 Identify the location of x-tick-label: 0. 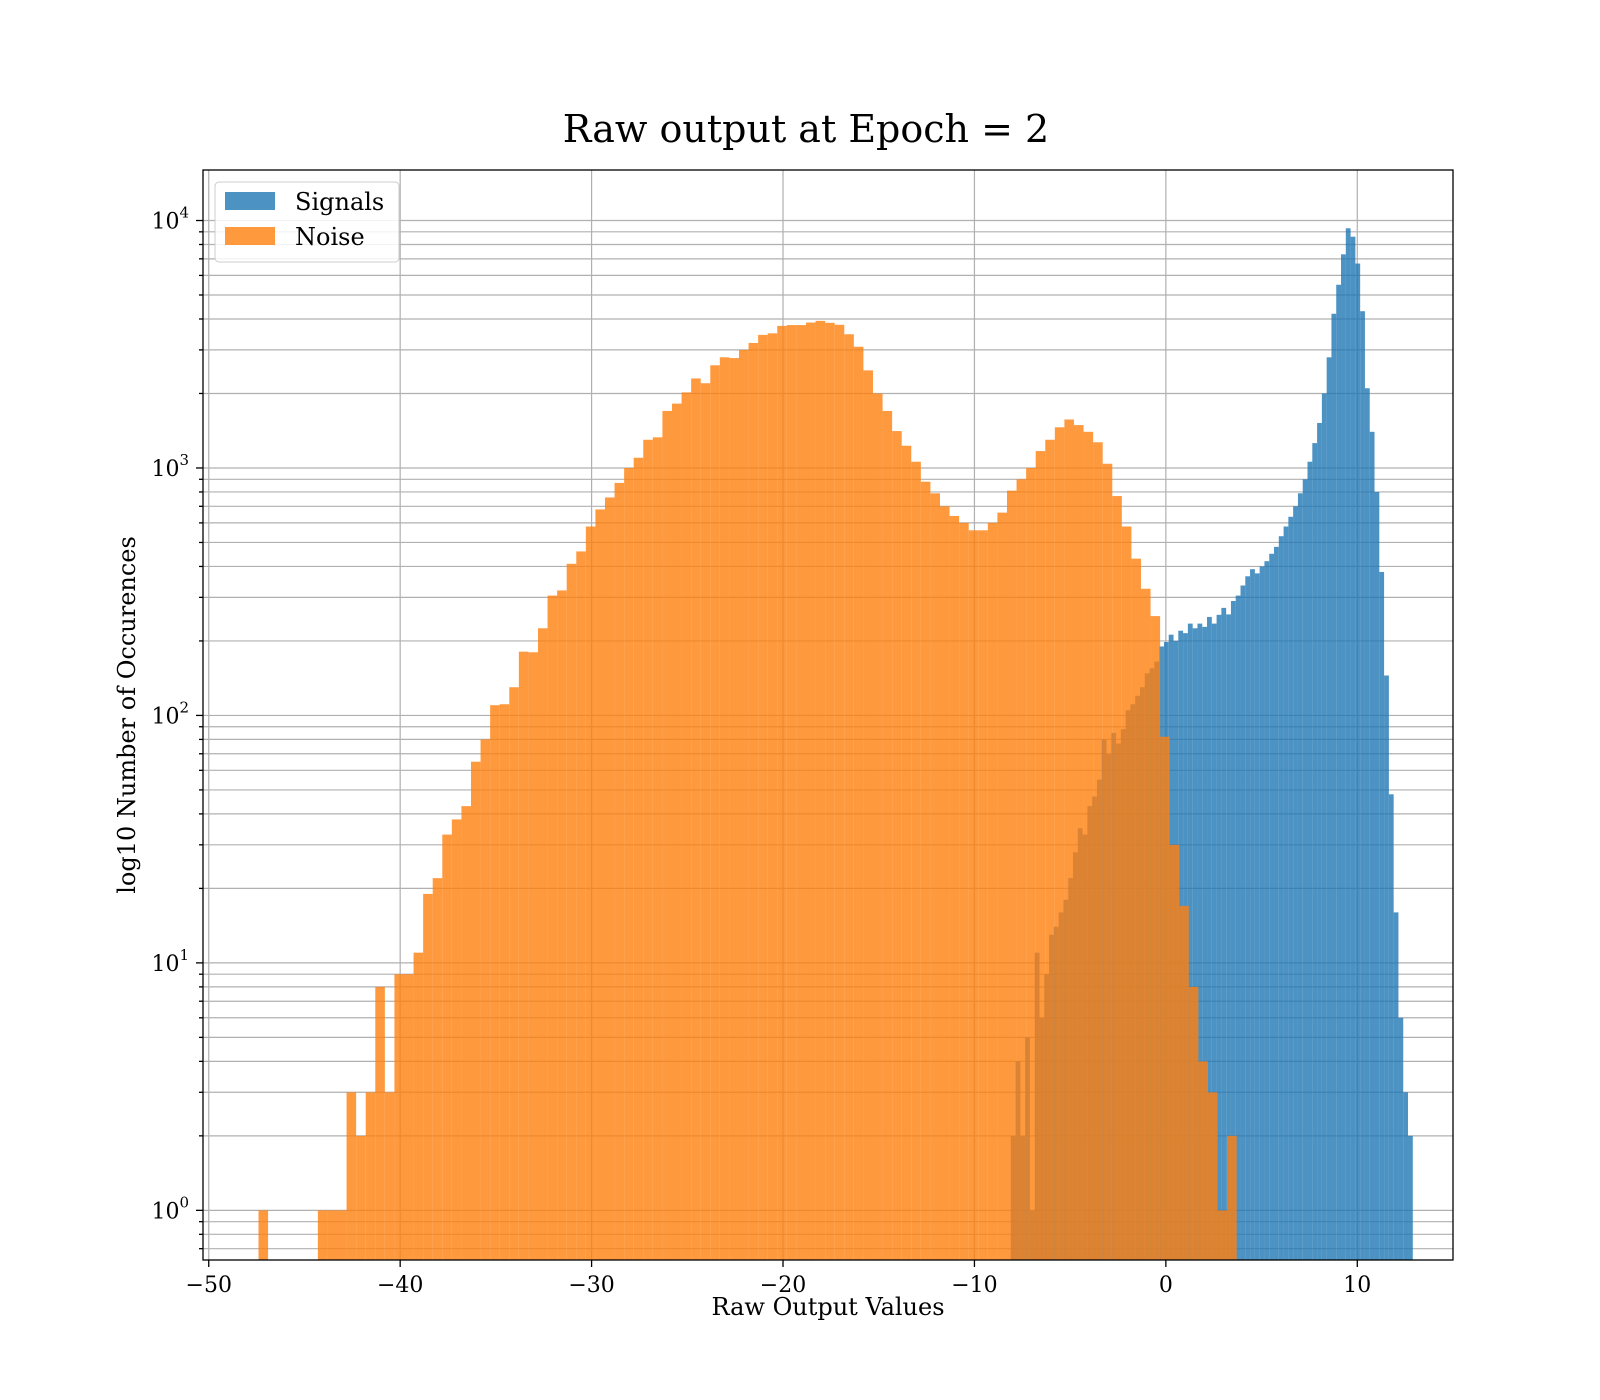
(1166, 1285).